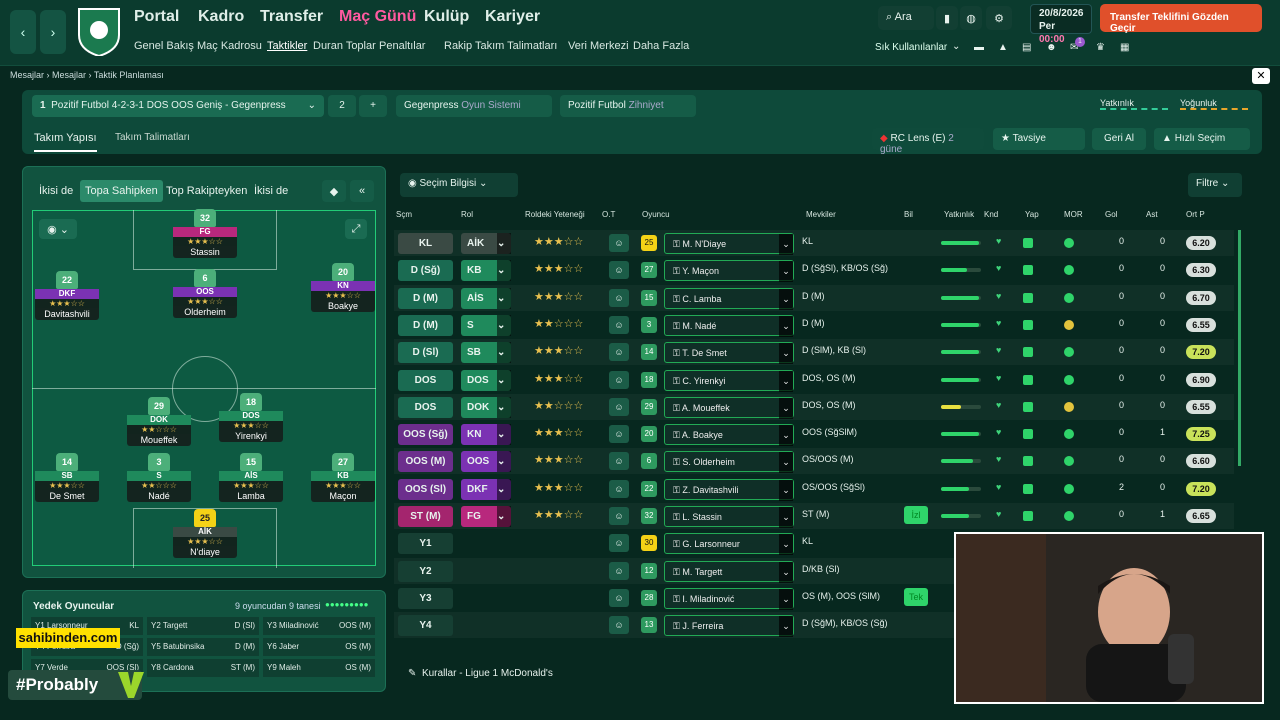 The width and height of the screenshot is (1280, 720). Describe the element at coordinates (956, 46) in the screenshot. I see `chevron-down-icon: ⌄` at that location.